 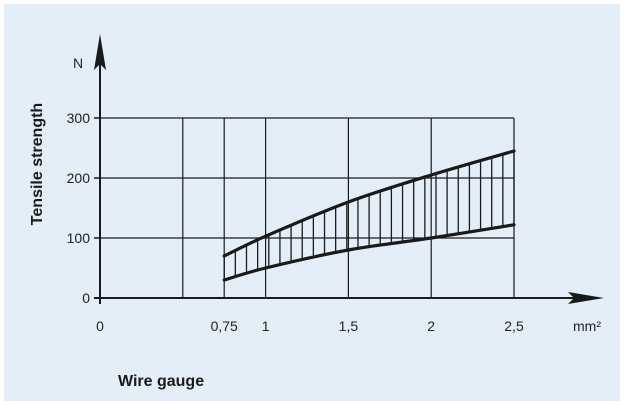 I want to click on strength-band-hatching, so click(x=369, y=215).